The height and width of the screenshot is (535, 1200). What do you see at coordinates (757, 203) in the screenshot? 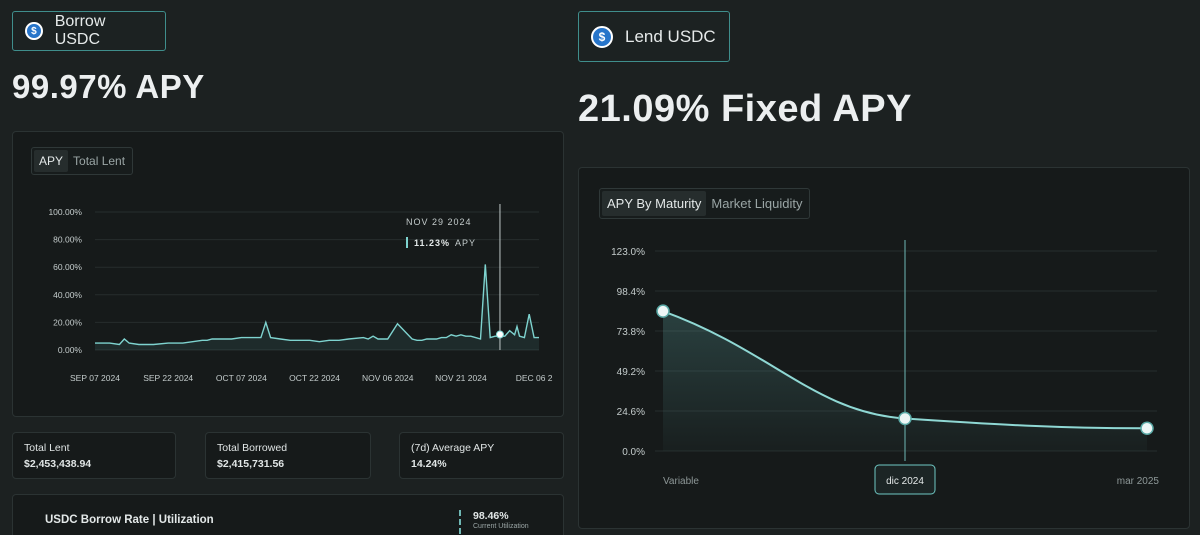
I see `tab-market-liquidity: Market Liquidity` at bounding box center [757, 203].